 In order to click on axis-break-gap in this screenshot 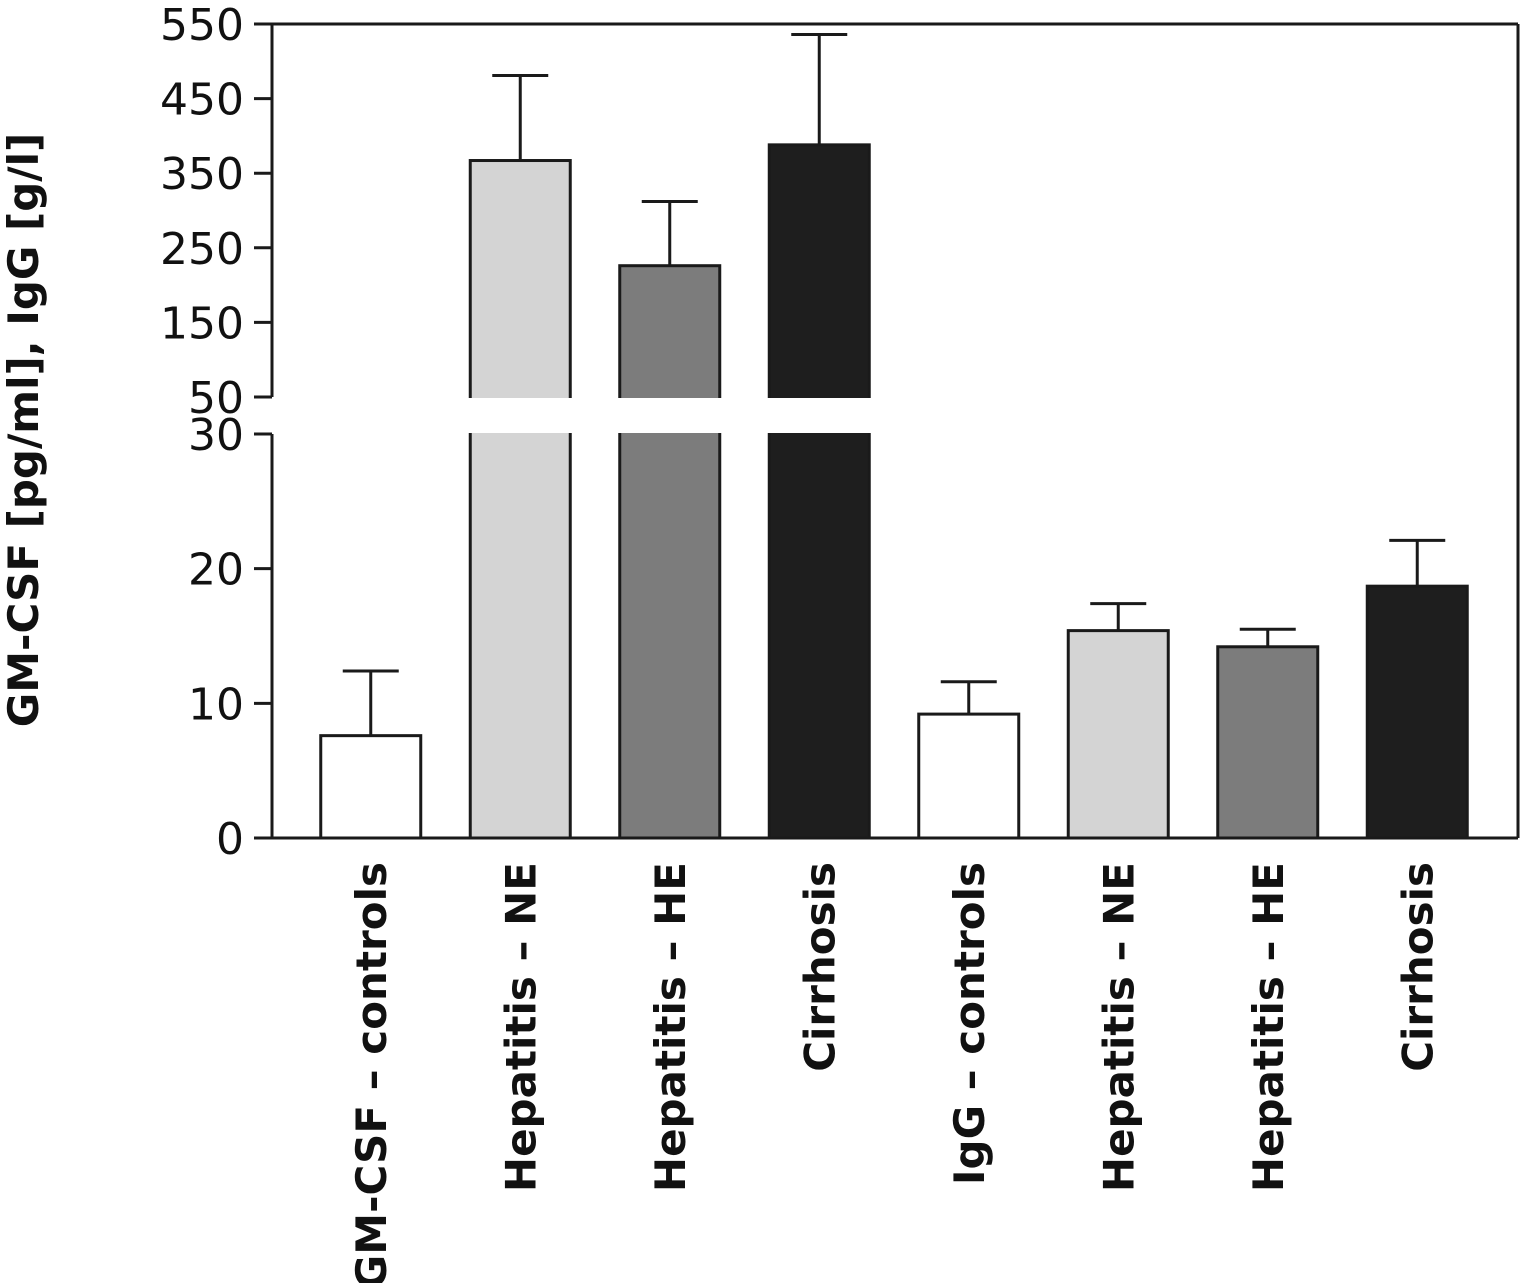, I will do `click(872, 415)`.